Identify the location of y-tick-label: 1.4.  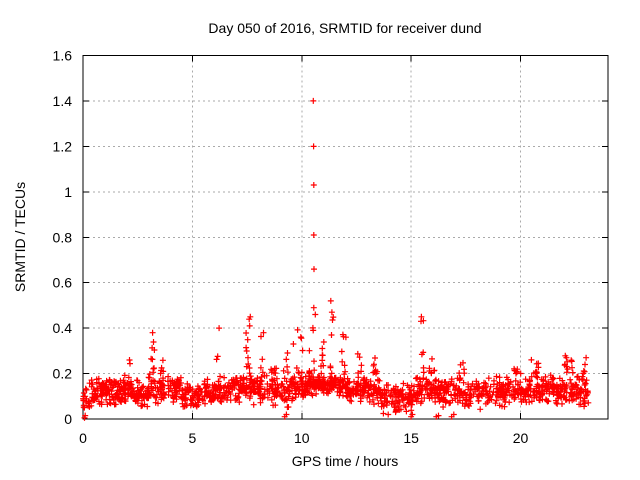
(63, 101).